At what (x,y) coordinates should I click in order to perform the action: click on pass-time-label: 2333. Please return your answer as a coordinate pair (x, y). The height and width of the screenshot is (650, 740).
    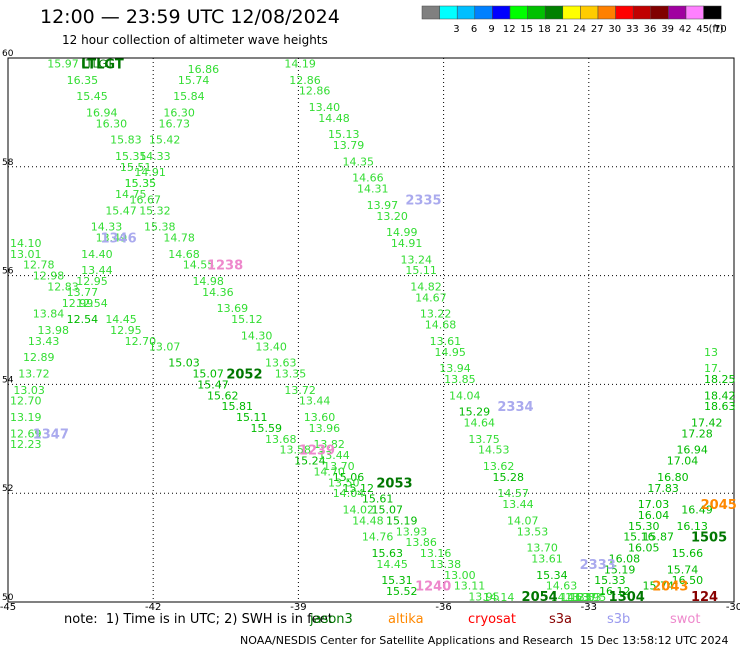
    Looking at the image, I should click on (598, 565).